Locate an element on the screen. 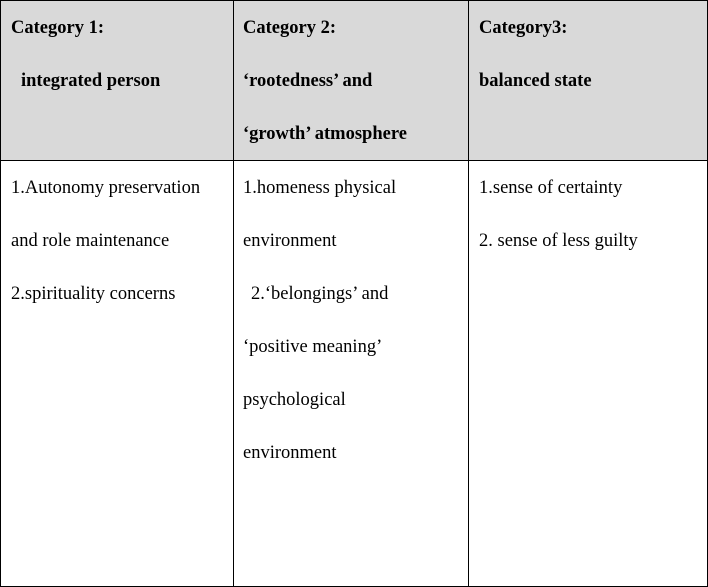  header-subtitle-part: ‘rootedness’ is located at coordinates (290, 81).